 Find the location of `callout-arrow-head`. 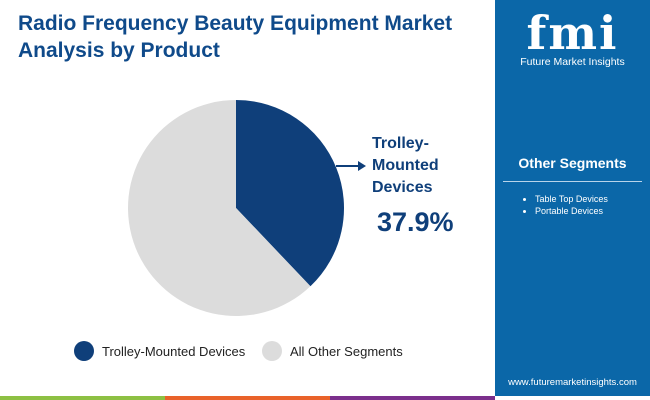

callout-arrow-head is located at coordinates (362, 166).